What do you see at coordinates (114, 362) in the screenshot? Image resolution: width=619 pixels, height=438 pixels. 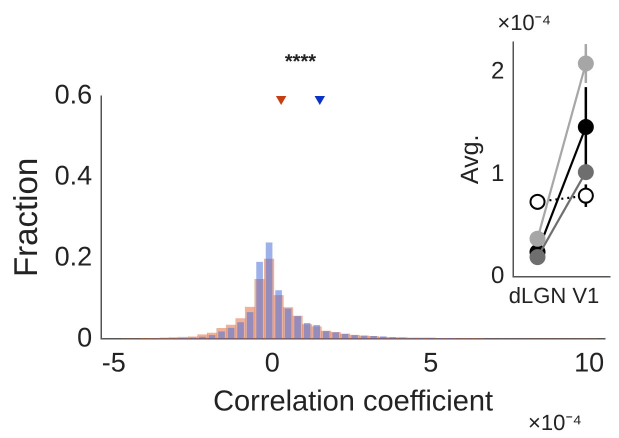 I see `x-tick-label: -5` at bounding box center [114, 362].